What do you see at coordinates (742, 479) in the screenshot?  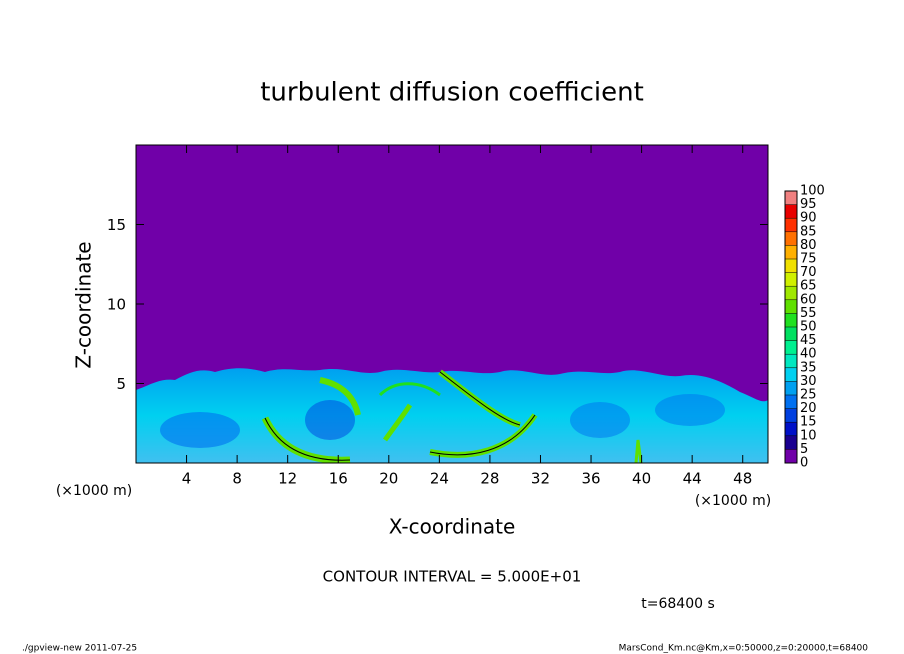 I see `x-tick-label: 48` at bounding box center [742, 479].